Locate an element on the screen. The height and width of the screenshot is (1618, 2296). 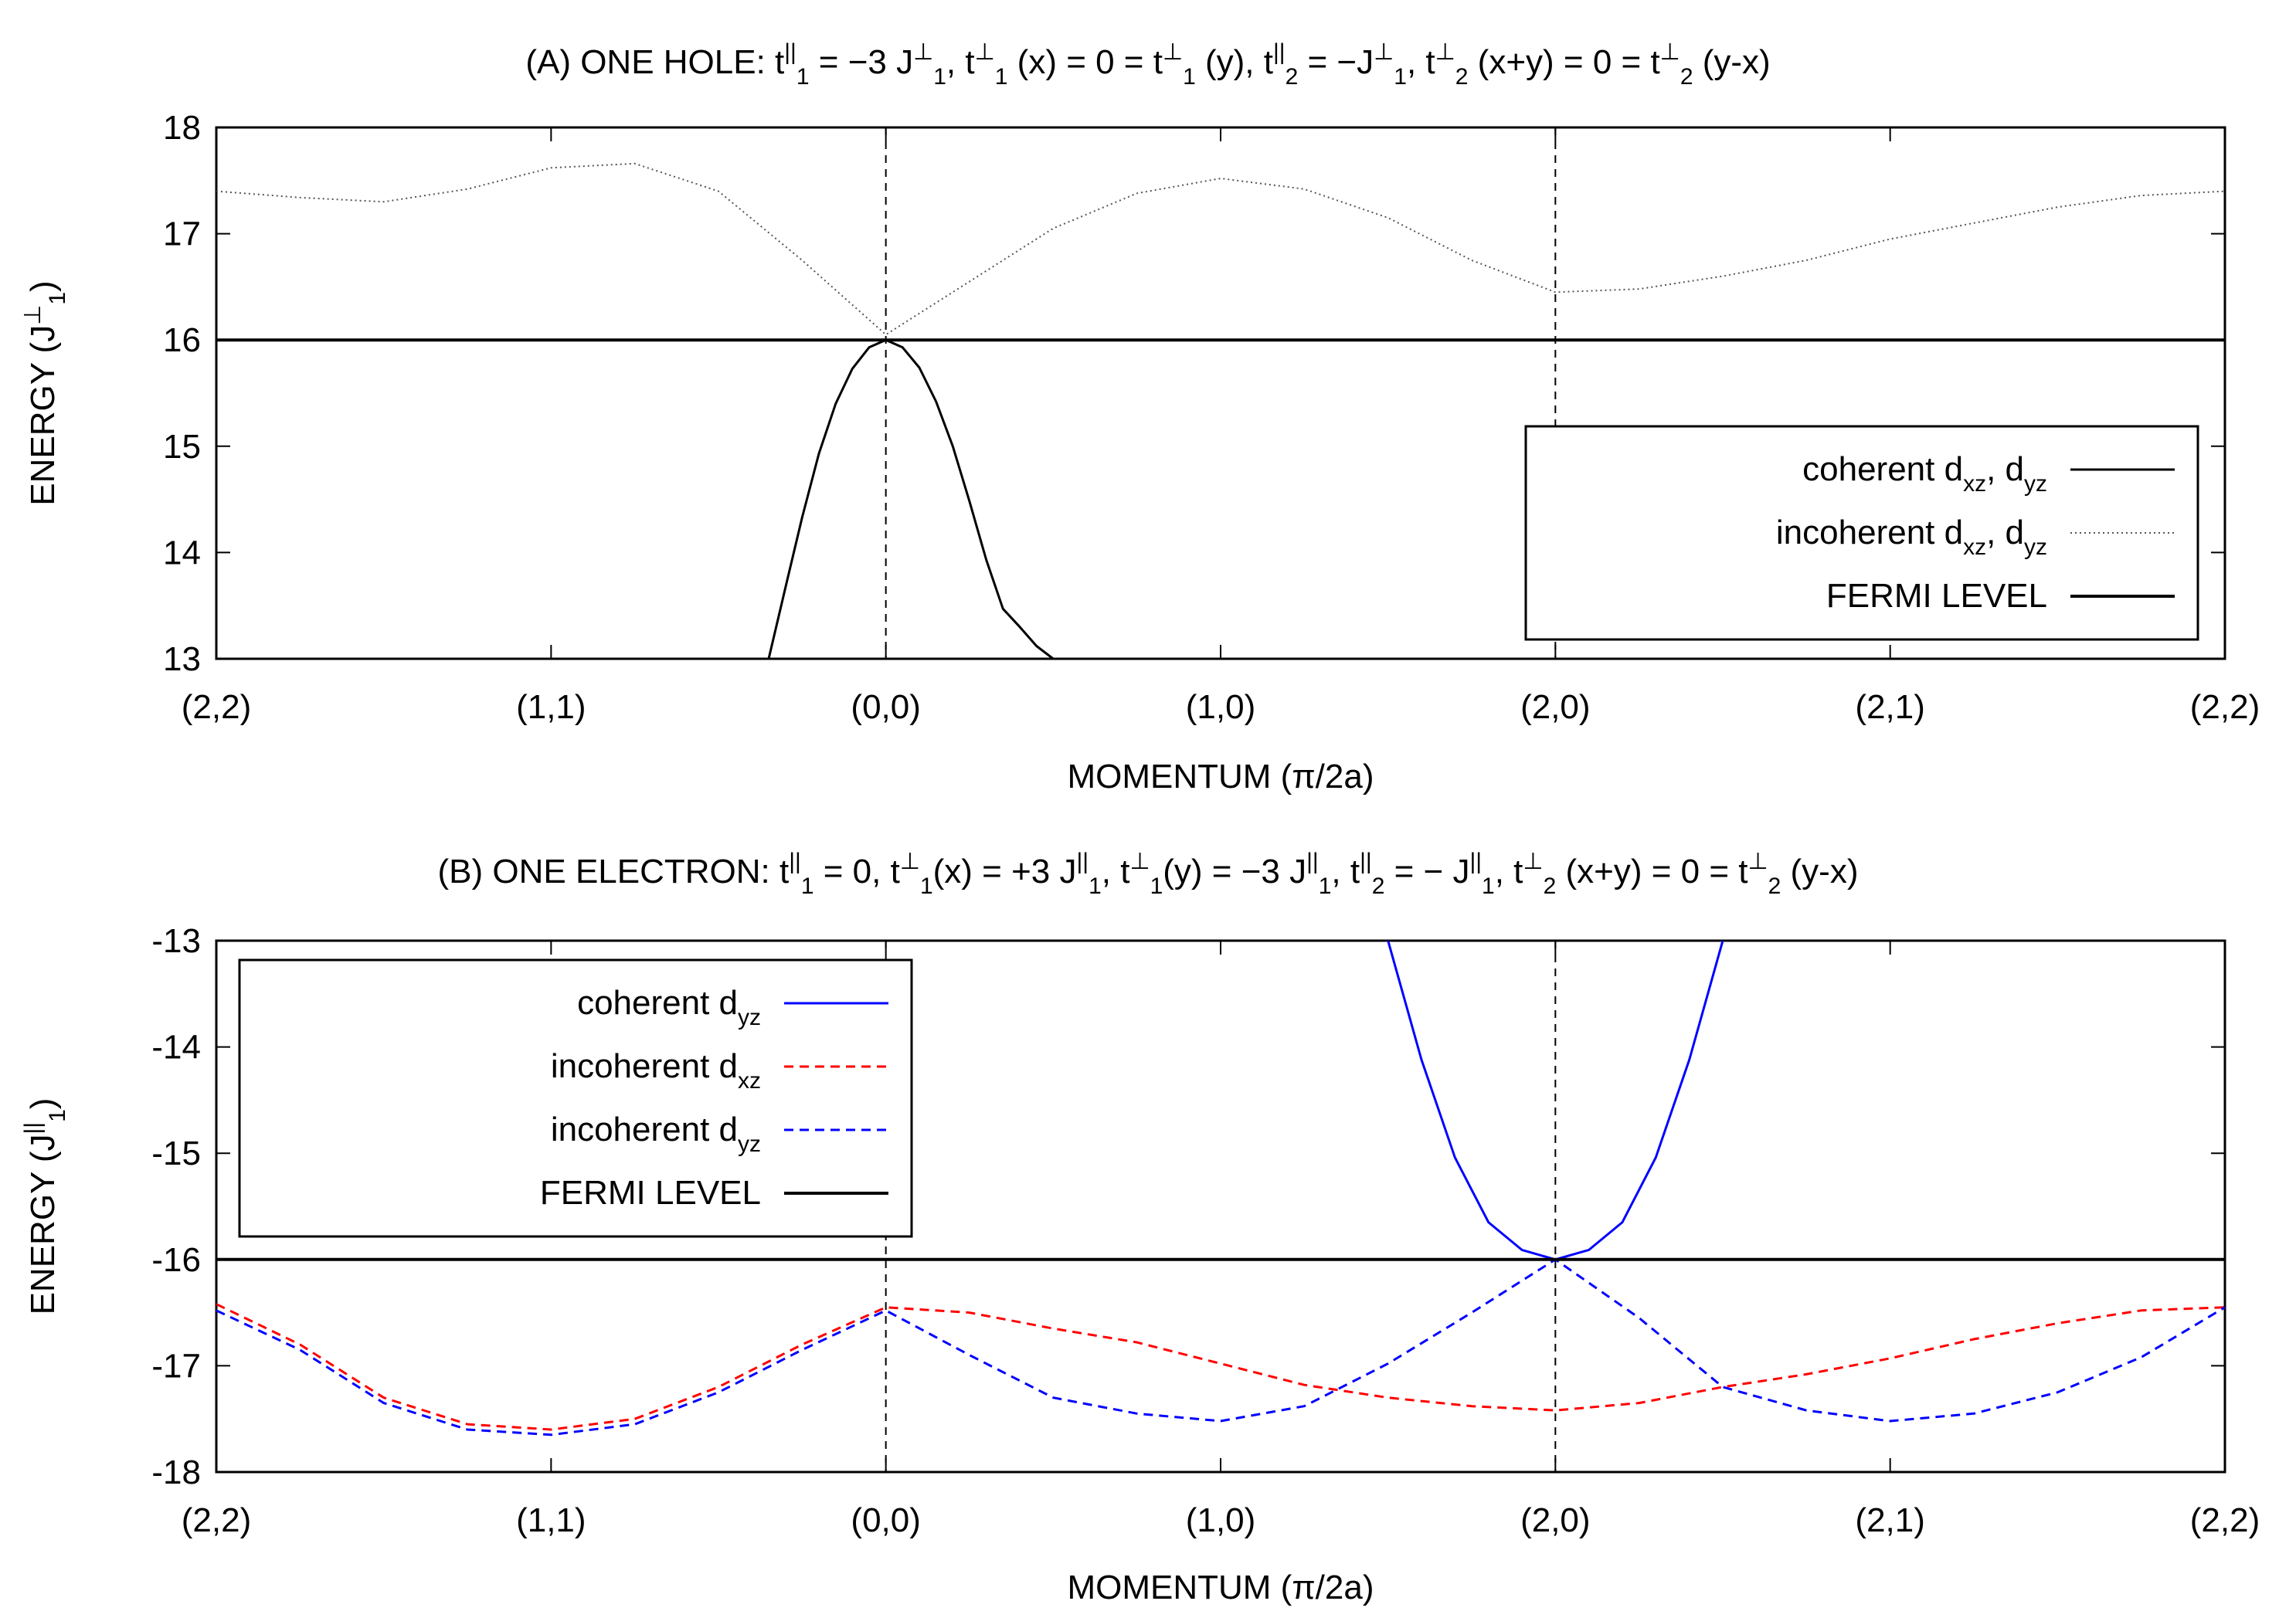
y-tick-label: 16 is located at coordinates (182, 340).